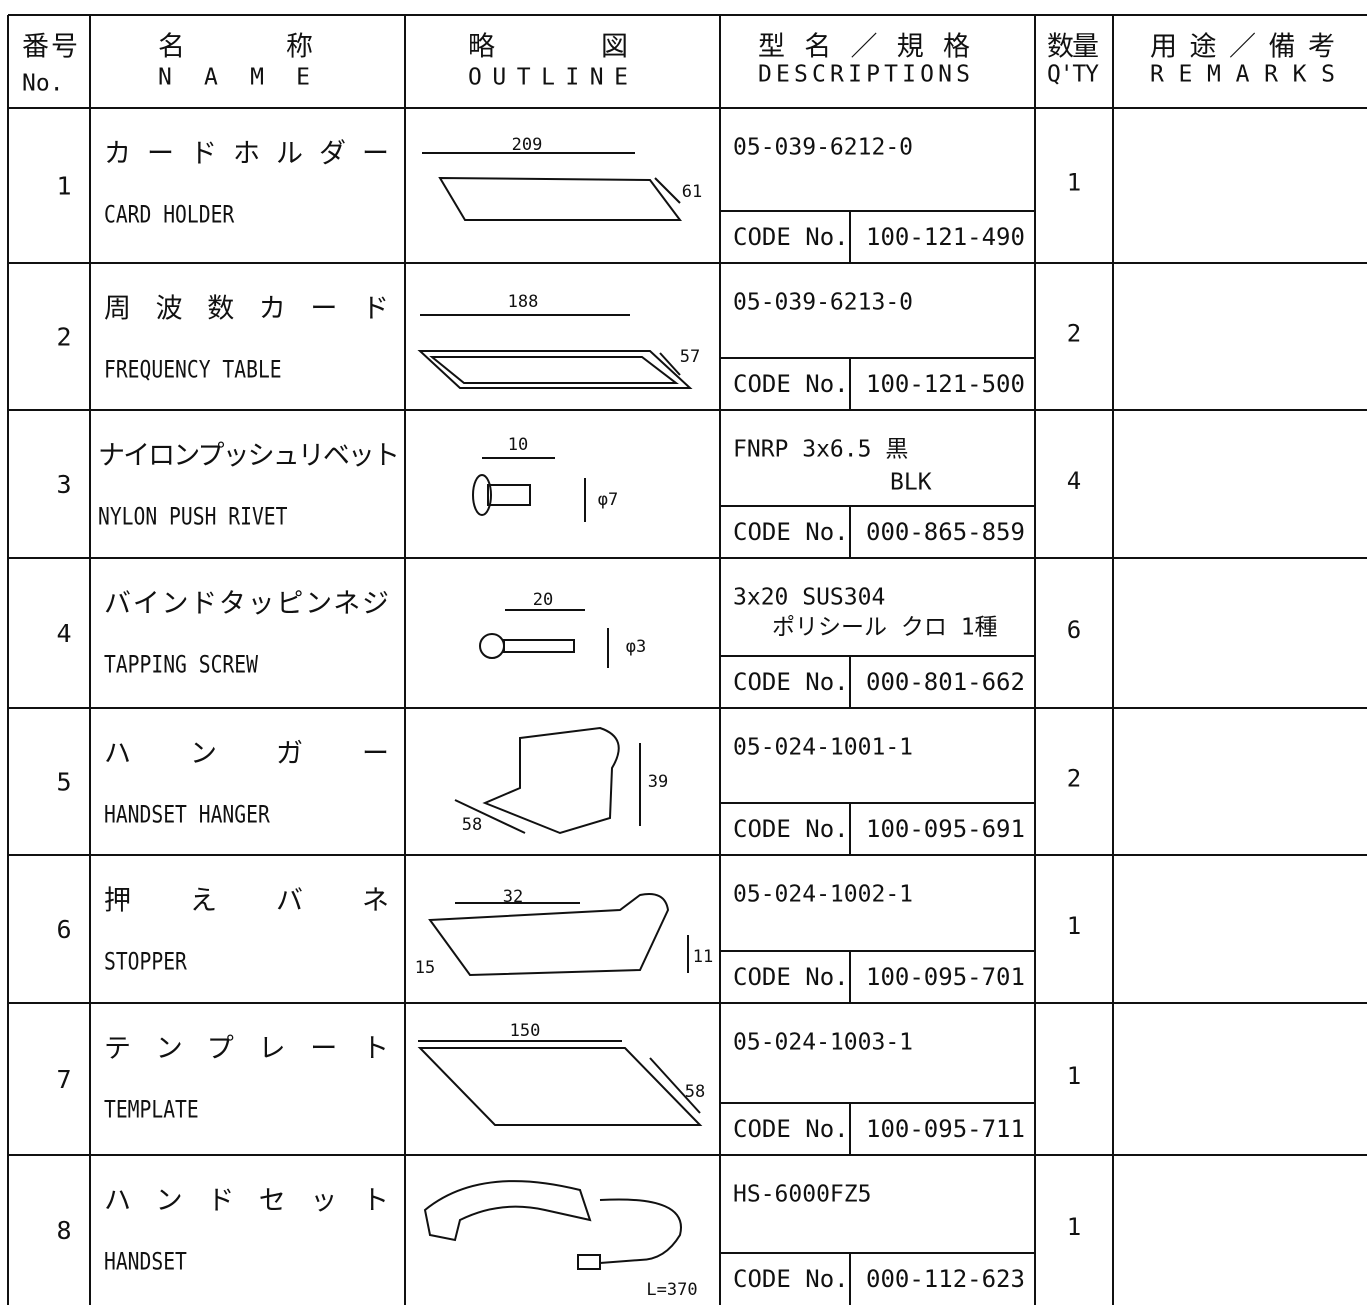 This screenshot has height=1305, width=1367. I want to click on description-line: BLK, so click(911, 483).